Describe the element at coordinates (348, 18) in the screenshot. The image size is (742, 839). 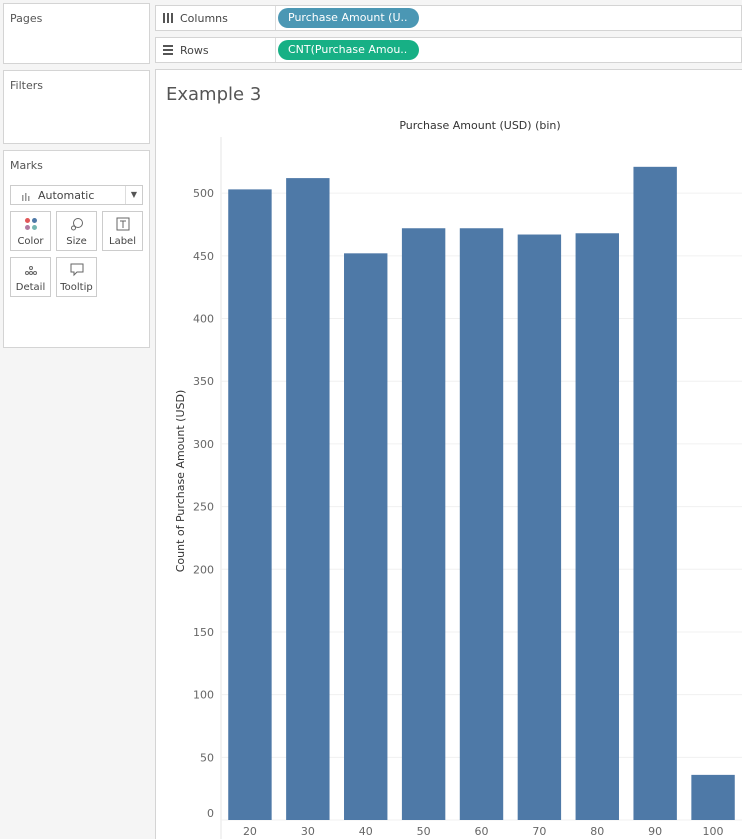
I see `columns-pill: Purchase Amount (U..` at that location.